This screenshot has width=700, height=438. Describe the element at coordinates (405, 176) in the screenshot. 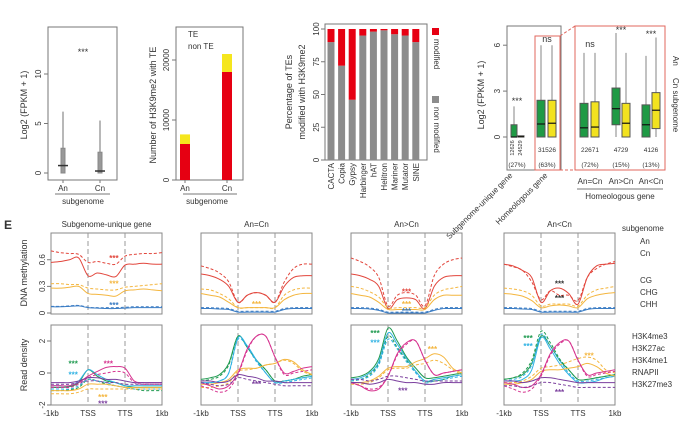

I see `x-tick-label: Mutator` at that location.